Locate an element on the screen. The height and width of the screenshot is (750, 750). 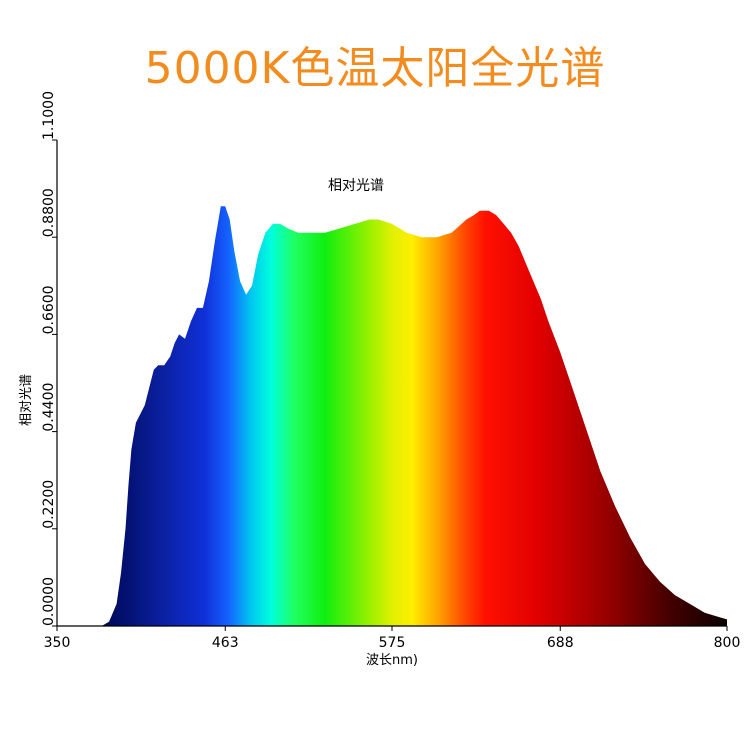
page-title: 5000K色温太阳全光谱 is located at coordinates (375, 68).